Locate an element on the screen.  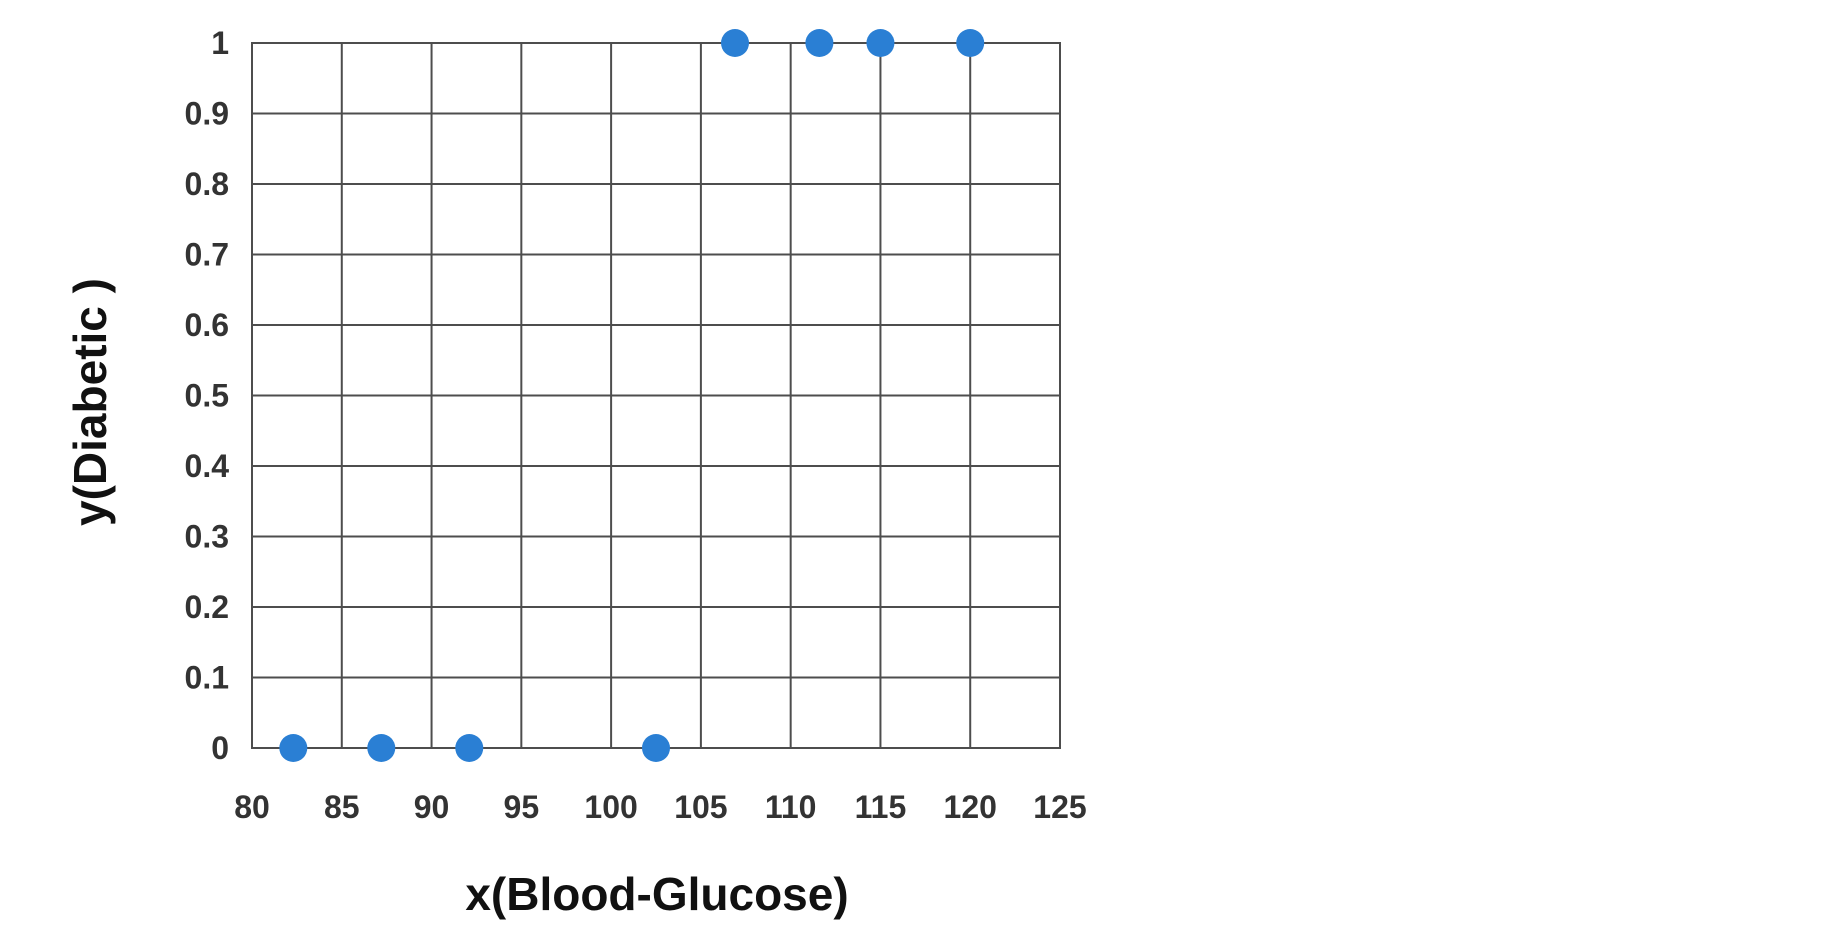
x-tick-label: 125 is located at coordinates (1059, 807).